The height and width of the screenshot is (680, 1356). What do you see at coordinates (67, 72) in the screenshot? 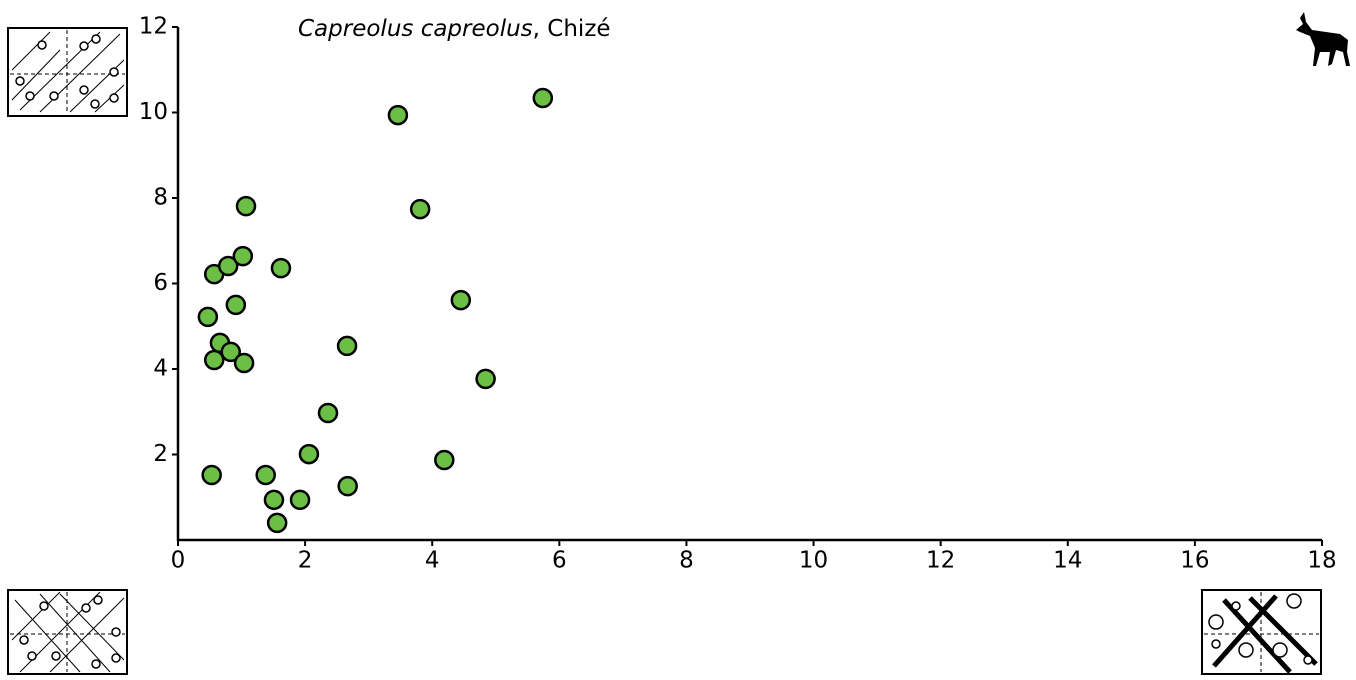
I see `icon-top-left` at bounding box center [67, 72].